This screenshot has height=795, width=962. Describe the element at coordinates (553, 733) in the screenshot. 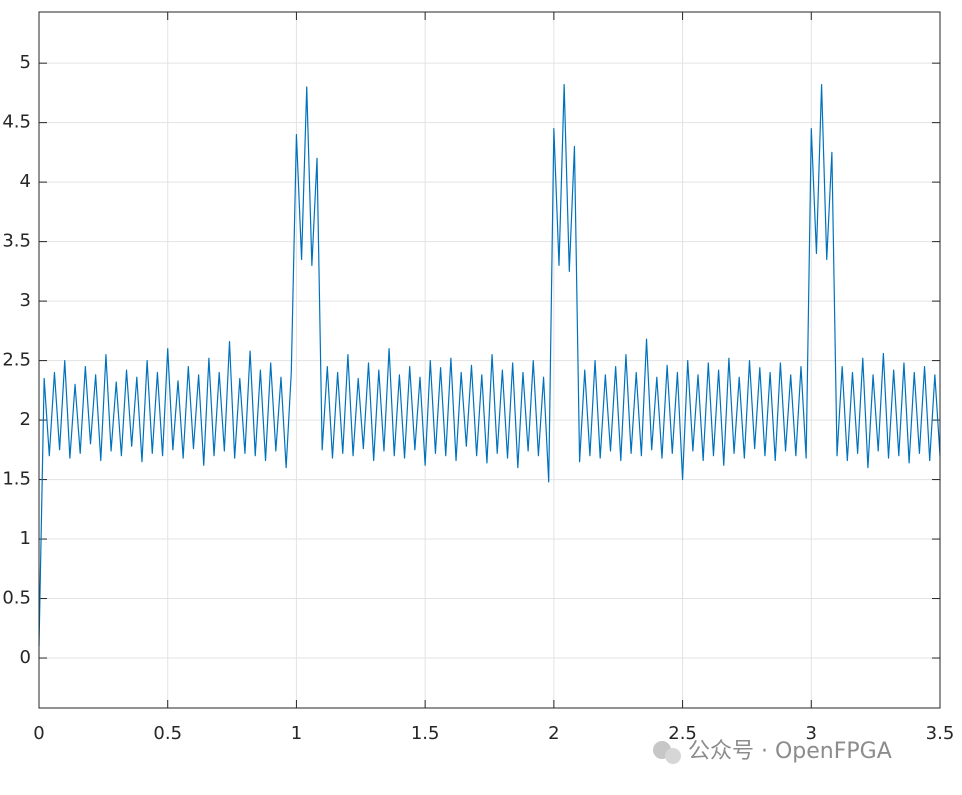

I see `x-tick-label: 2` at that location.